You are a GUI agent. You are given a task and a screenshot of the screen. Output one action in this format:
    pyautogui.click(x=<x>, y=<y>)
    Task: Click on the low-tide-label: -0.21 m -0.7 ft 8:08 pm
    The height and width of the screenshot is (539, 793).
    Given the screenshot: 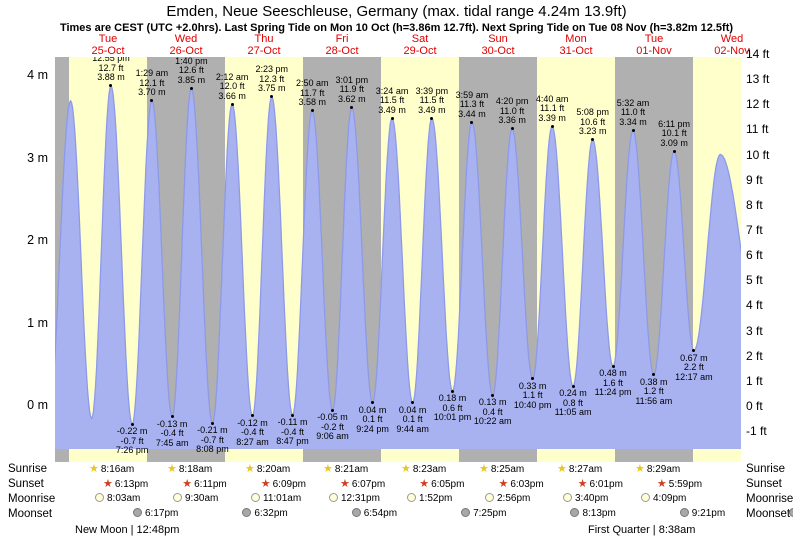 What is the action you would take?
    pyautogui.click(x=212, y=440)
    